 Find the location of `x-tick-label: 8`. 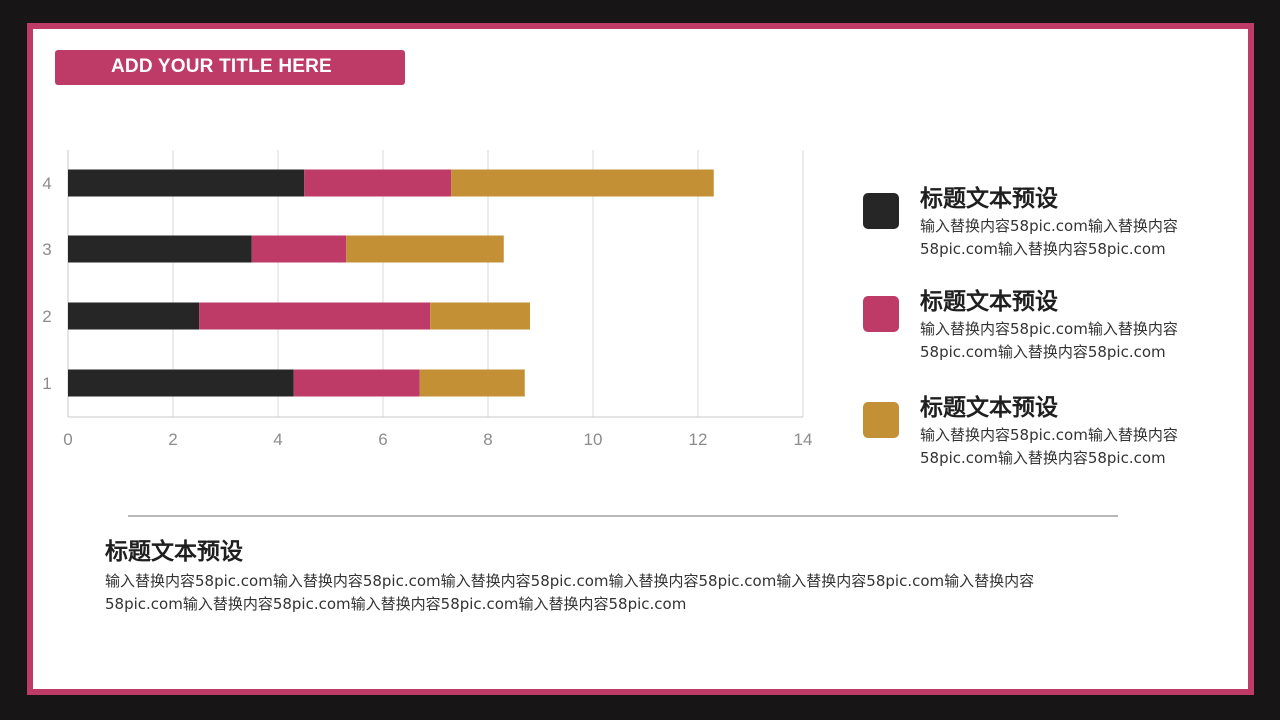

x-tick-label: 8 is located at coordinates (487, 439).